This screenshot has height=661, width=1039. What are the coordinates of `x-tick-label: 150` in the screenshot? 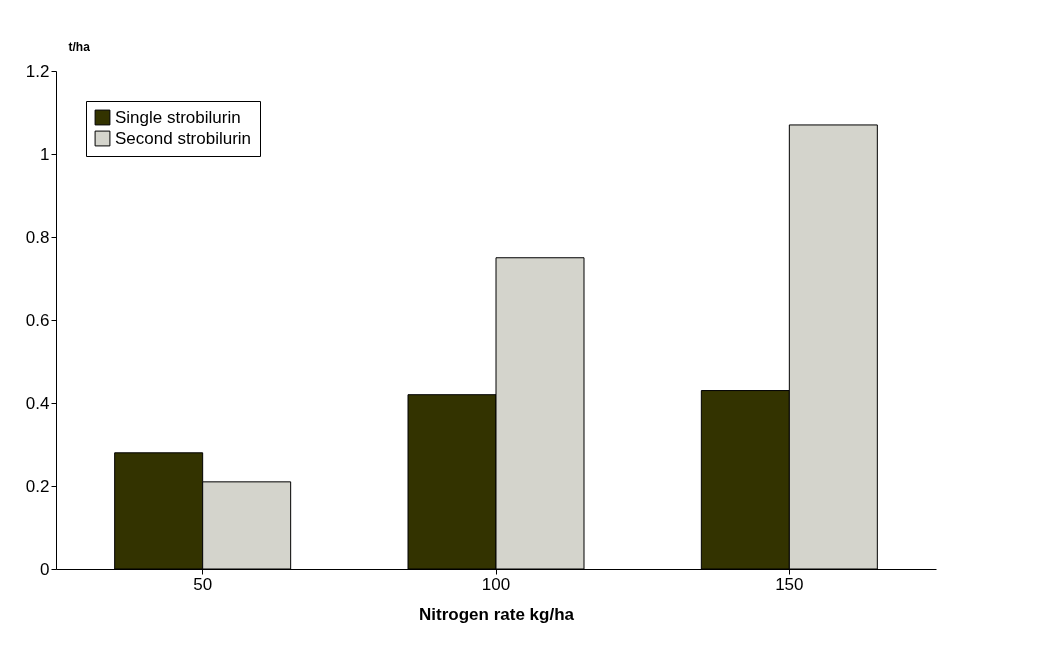 It's located at (789, 584).